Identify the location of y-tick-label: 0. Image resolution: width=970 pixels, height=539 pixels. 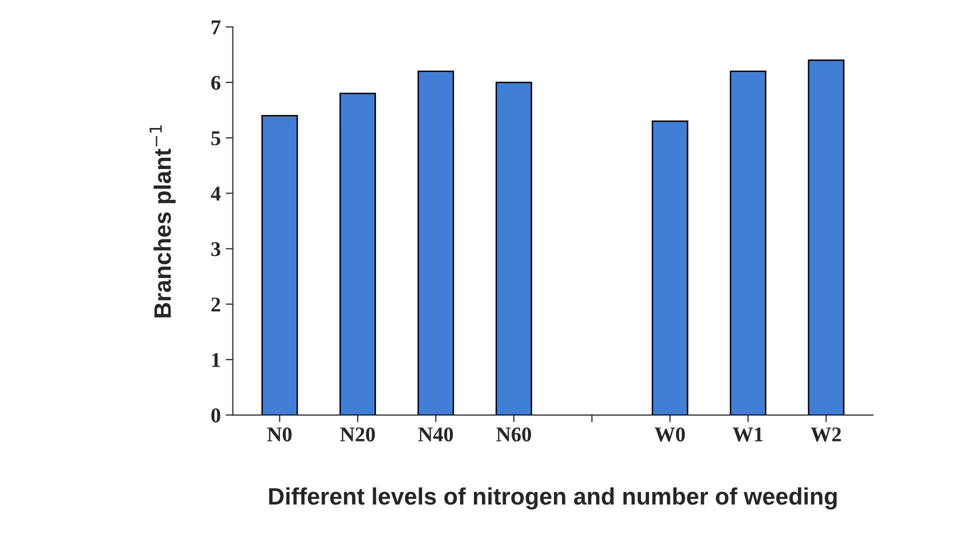
(215, 415).